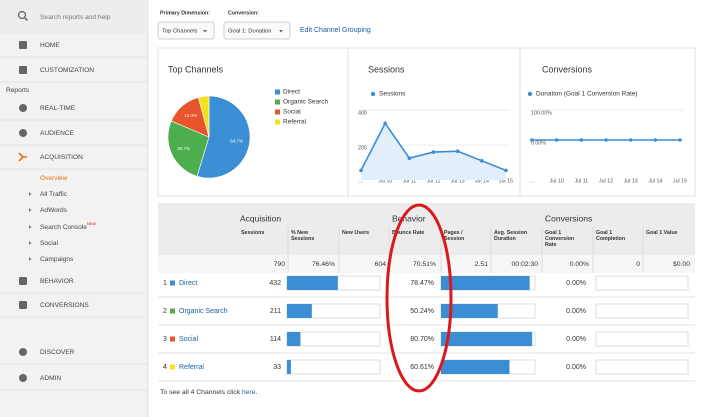 The image size is (725, 417). Describe the element at coordinates (610, 236) in the screenshot. I see `column-header: Goal 1 Completion` at that location.